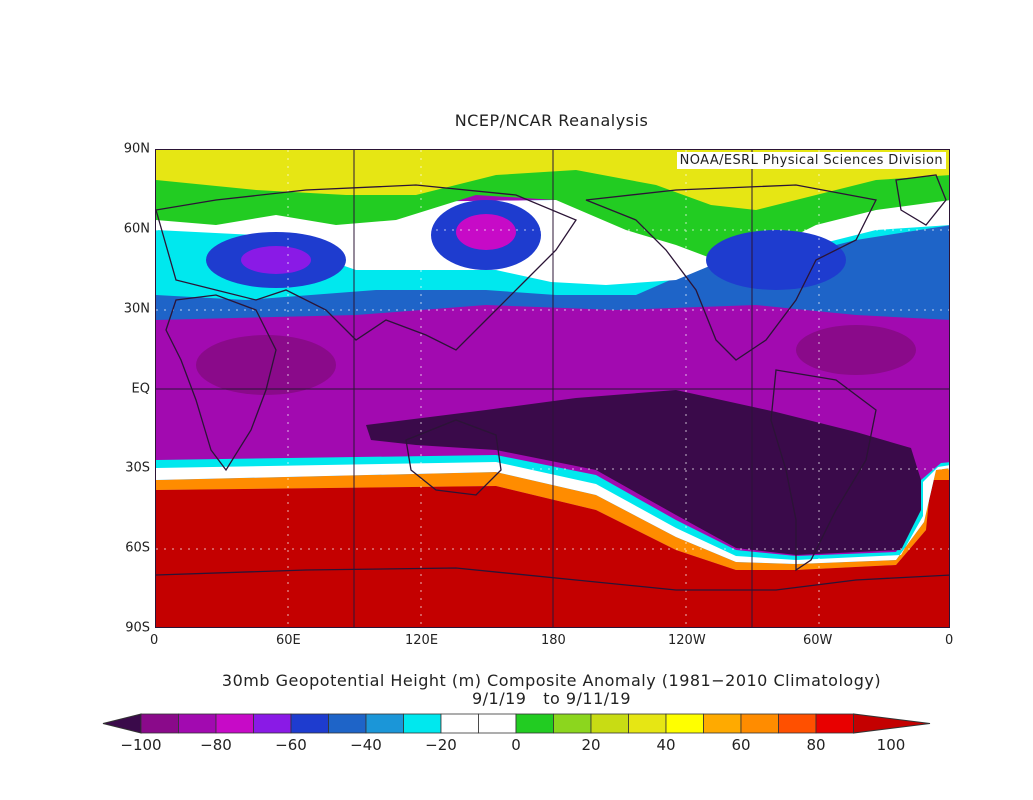  I want to click on atlantic-low, so click(856, 350).